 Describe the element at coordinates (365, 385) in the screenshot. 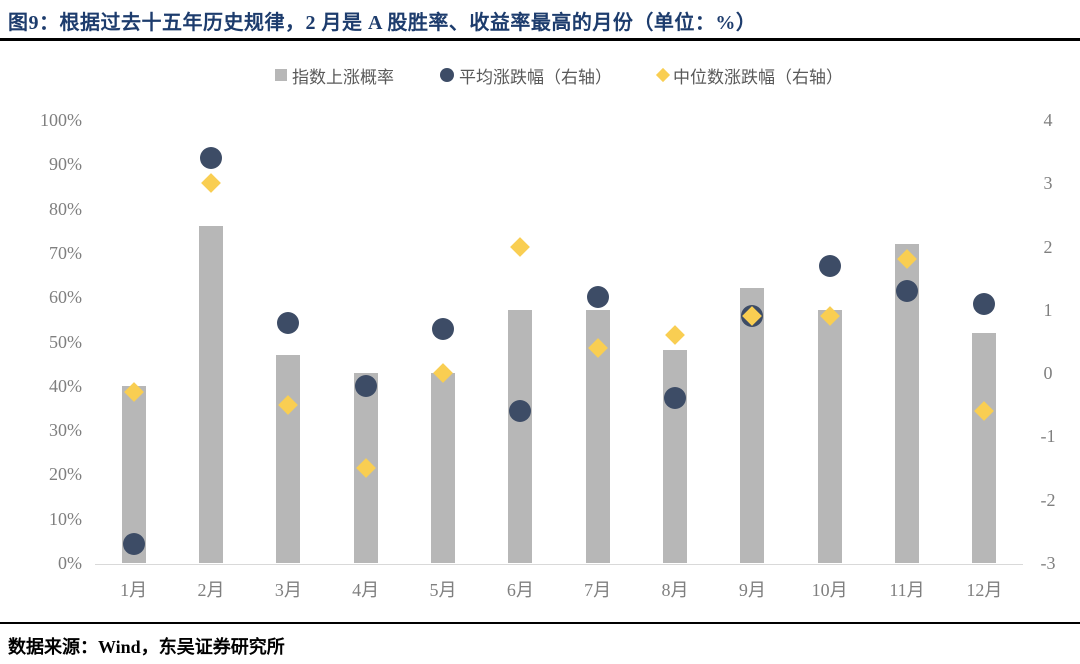

I see `avg-point-4月` at that location.